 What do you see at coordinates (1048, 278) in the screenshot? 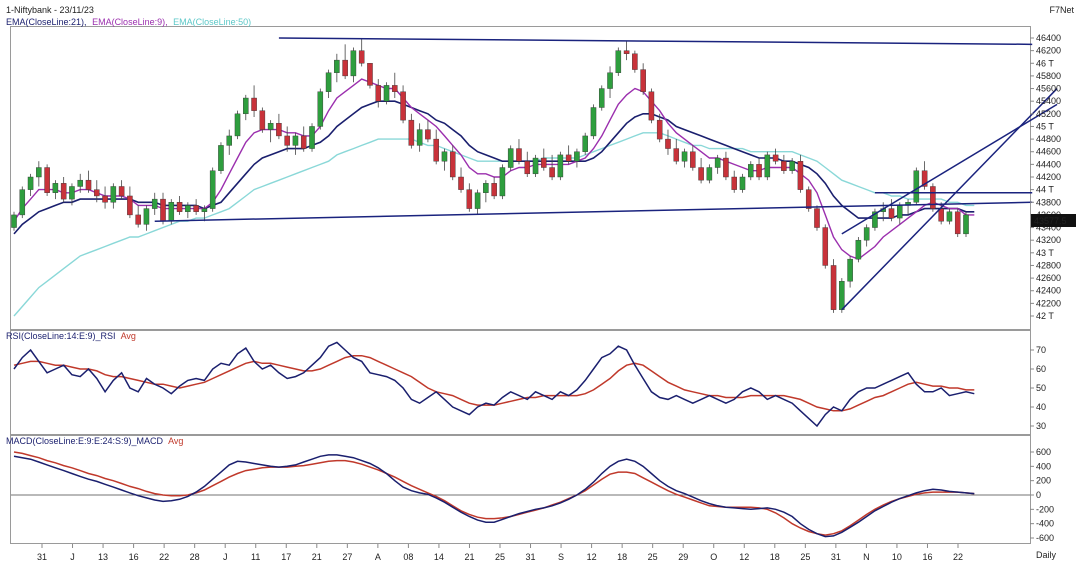
I see `price-tick-label: 42600` at bounding box center [1048, 278].